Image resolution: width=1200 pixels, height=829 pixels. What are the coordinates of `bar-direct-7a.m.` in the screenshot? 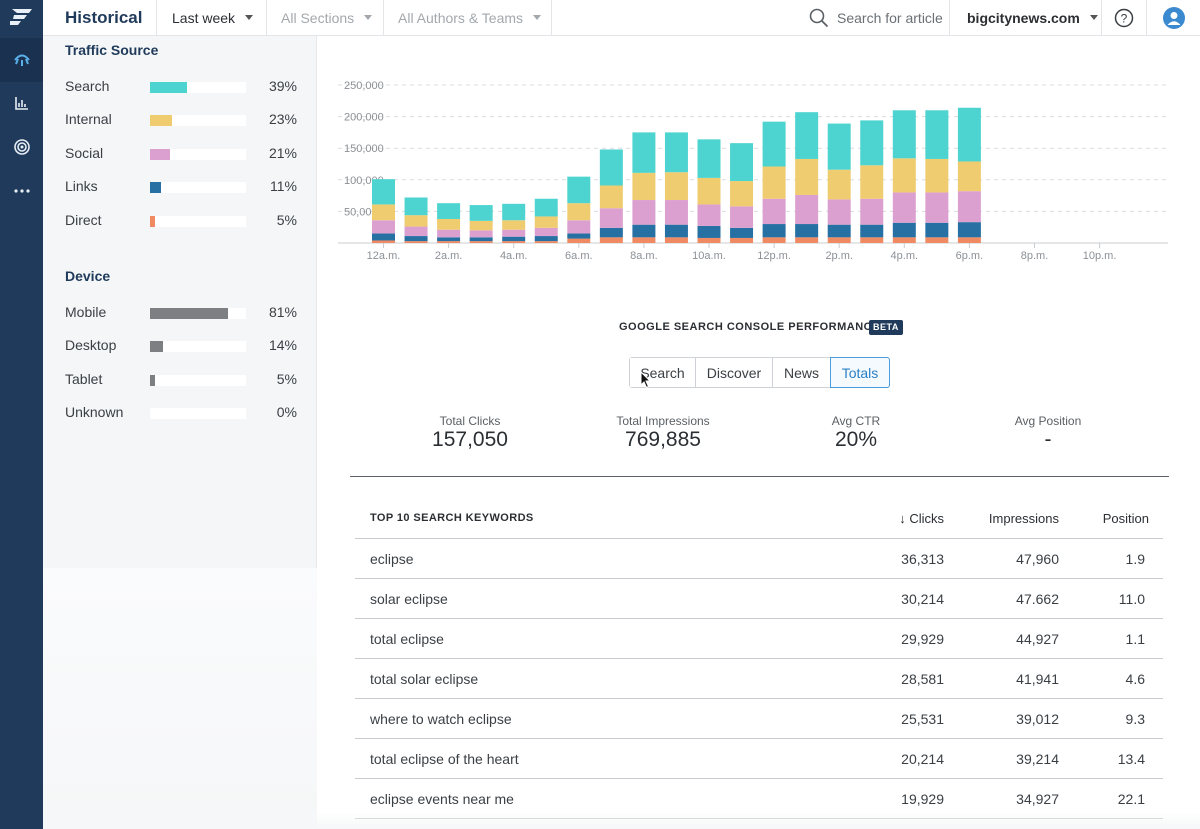 It's located at (611, 240).